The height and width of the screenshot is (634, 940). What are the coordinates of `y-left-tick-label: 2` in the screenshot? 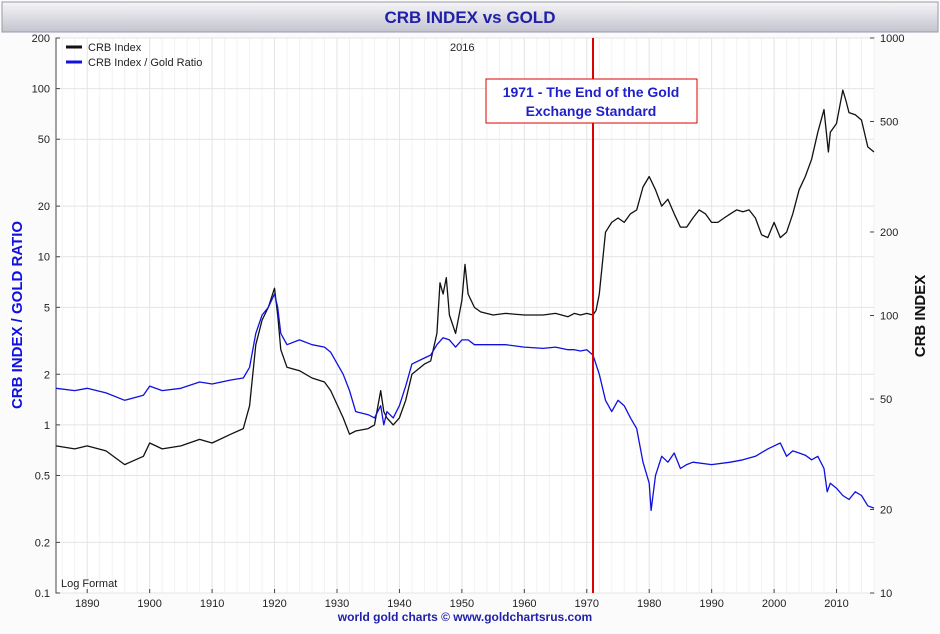 It's located at (47, 375).